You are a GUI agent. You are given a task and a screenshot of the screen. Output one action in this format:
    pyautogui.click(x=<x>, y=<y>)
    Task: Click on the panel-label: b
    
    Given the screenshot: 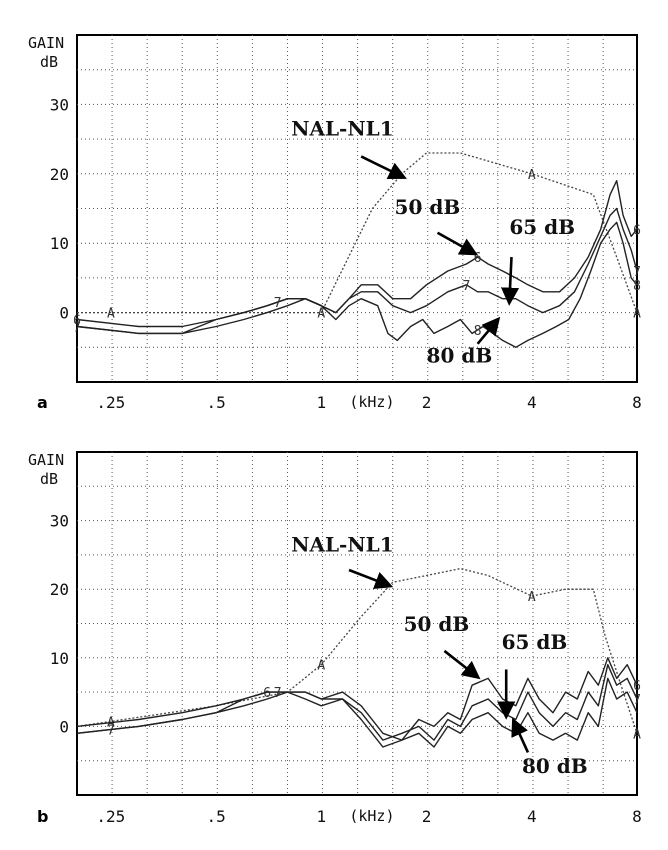 What is the action you would take?
    pyautogui.click(x=42, y=816)
    